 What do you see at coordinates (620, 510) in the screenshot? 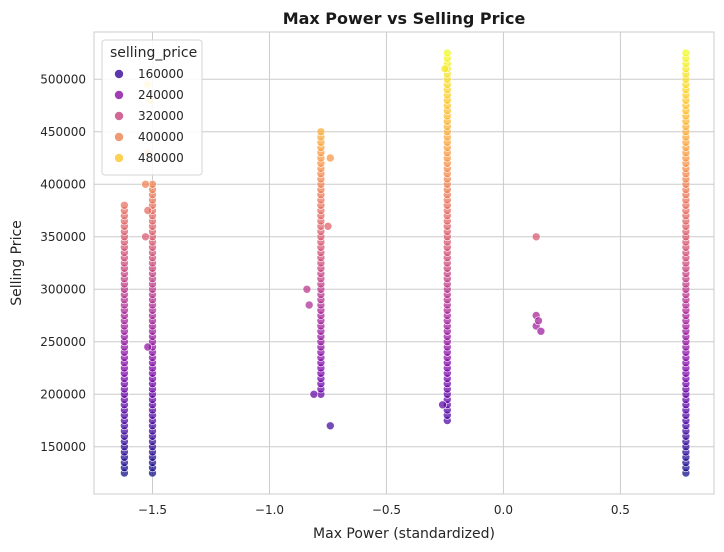
I see `x-tick-label: 0.5` at bounding box center [620, 510].